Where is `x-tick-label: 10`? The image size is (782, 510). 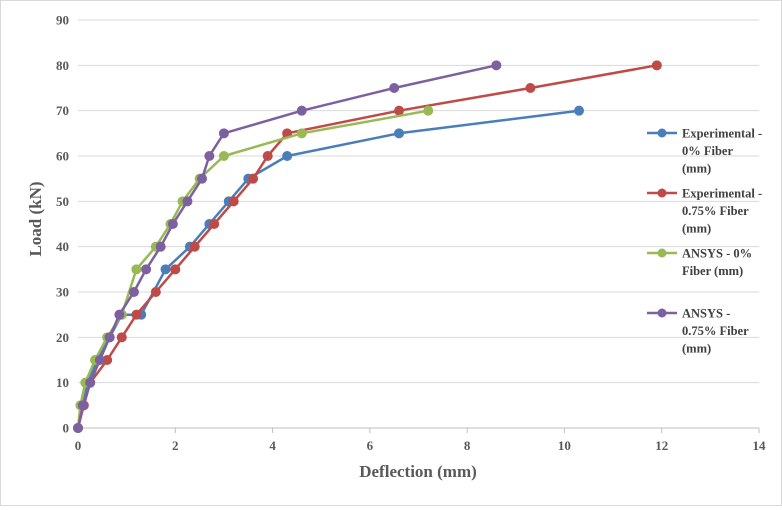 x-tick-label: 10 is located at coordinates (564, 445).